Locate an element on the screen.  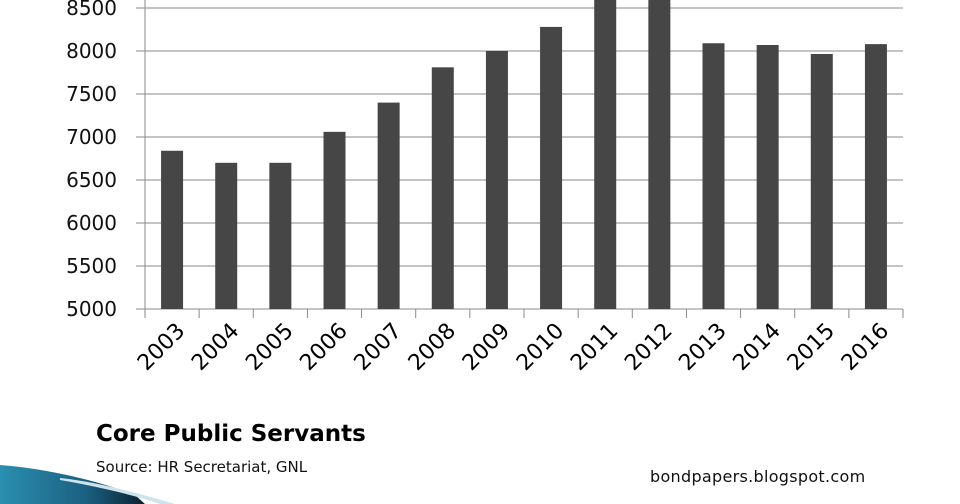
x-tick-label: 2014 is located at coordinates (757, 347).